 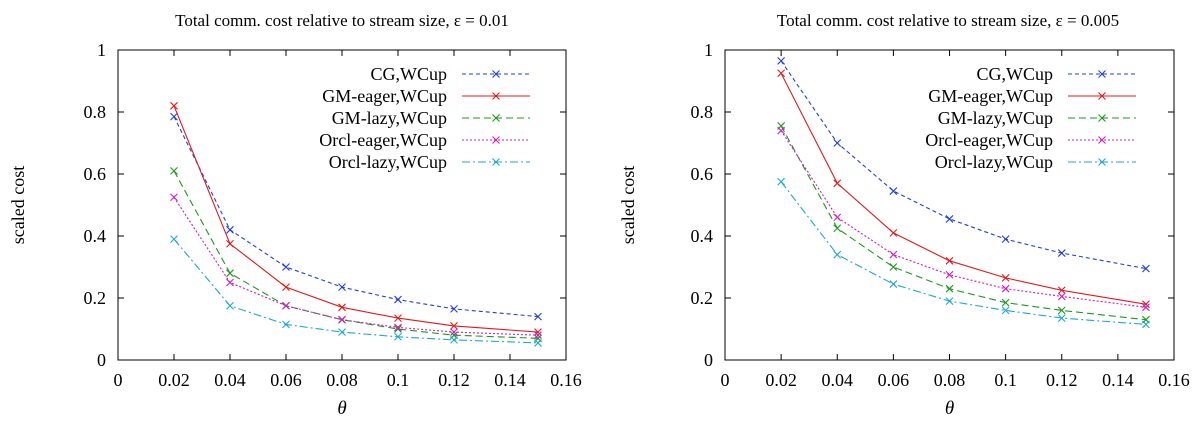 I want to click on legend-label: Orcl-lazy,WCup, so click(x=994, y=162).